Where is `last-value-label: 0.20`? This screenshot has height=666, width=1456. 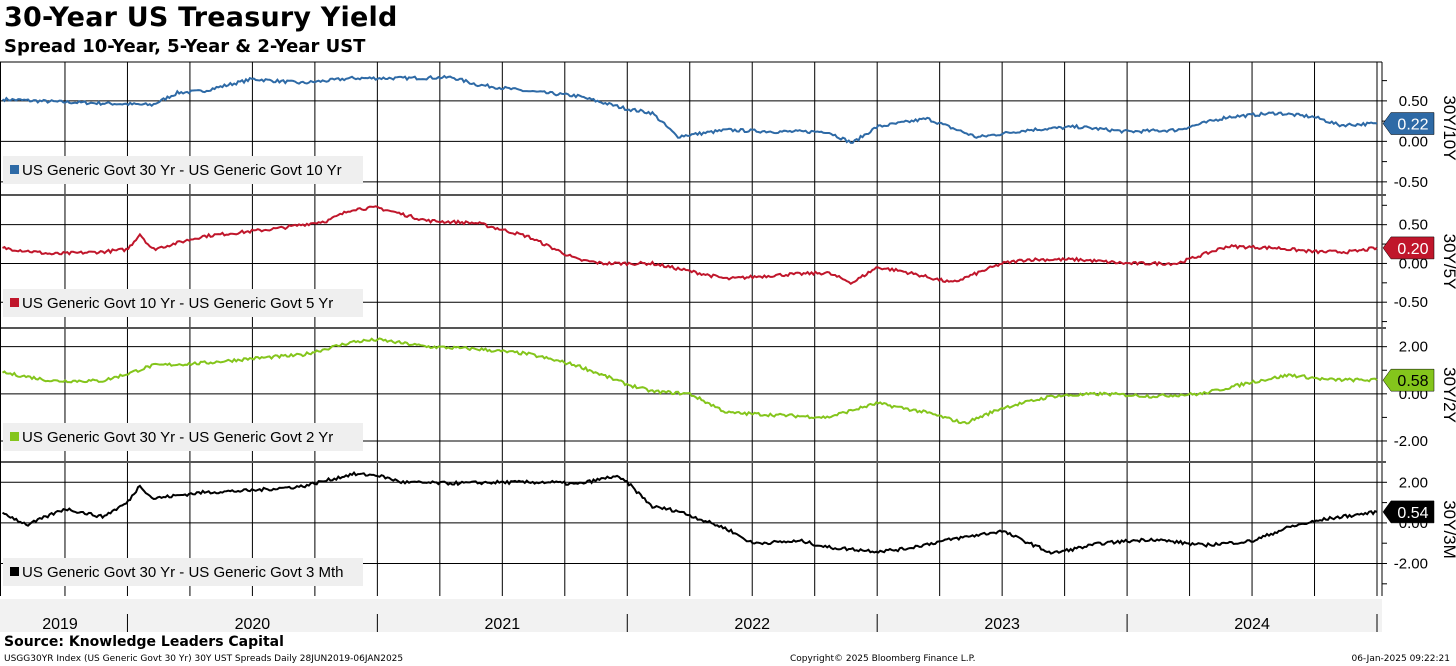
last-value-label: 0.20 is located at coordinates (1412, 249).